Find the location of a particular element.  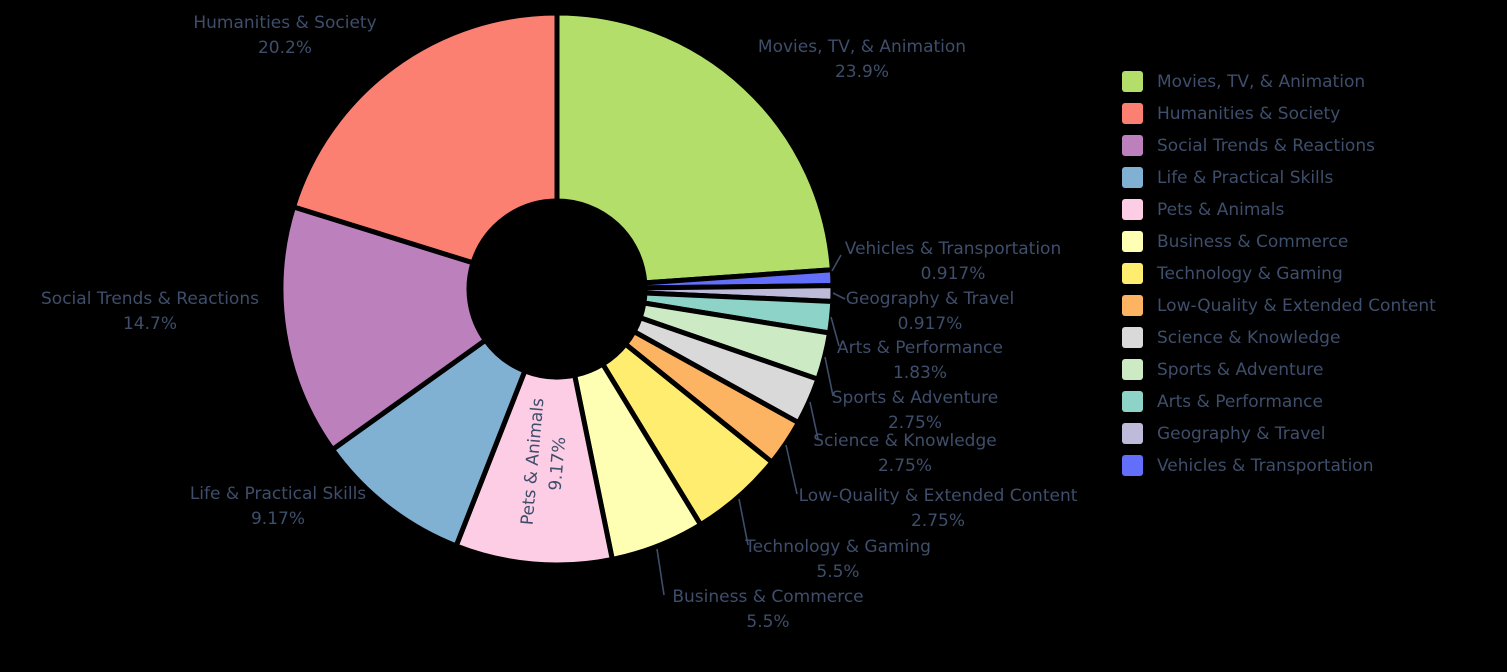

slice-label-group-geography-travel: Geography & Travel 0.917% is located at coordinates (930, 311).